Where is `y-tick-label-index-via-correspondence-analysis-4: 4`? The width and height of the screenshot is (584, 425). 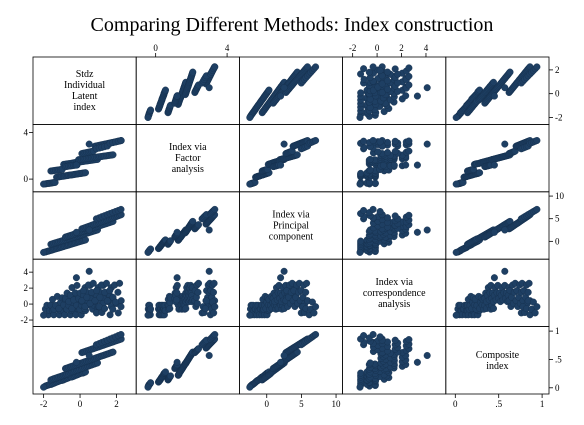 y-tick-label-index-via-correspondence-analysis-4: 4 is located at coordinates (26, 272).